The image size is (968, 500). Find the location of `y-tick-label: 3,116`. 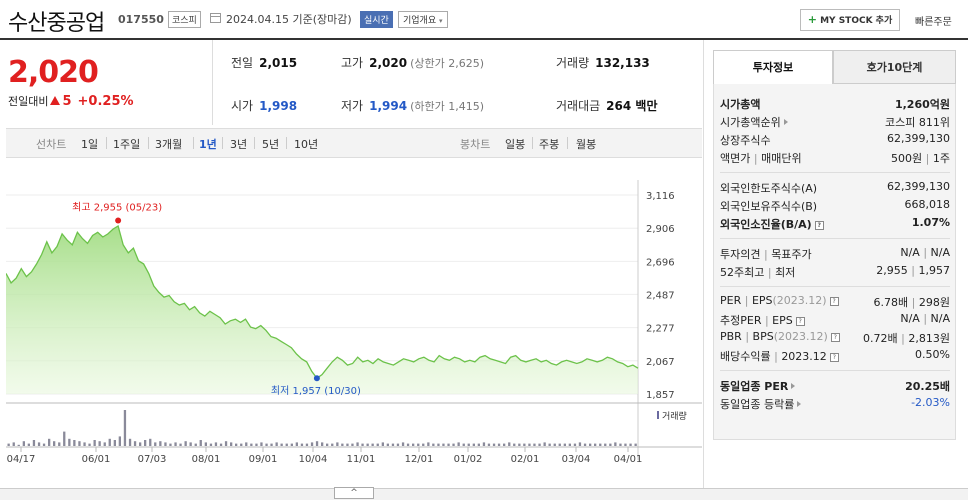

y-tick-label: 3,116 is located at coordinates (660, 196).